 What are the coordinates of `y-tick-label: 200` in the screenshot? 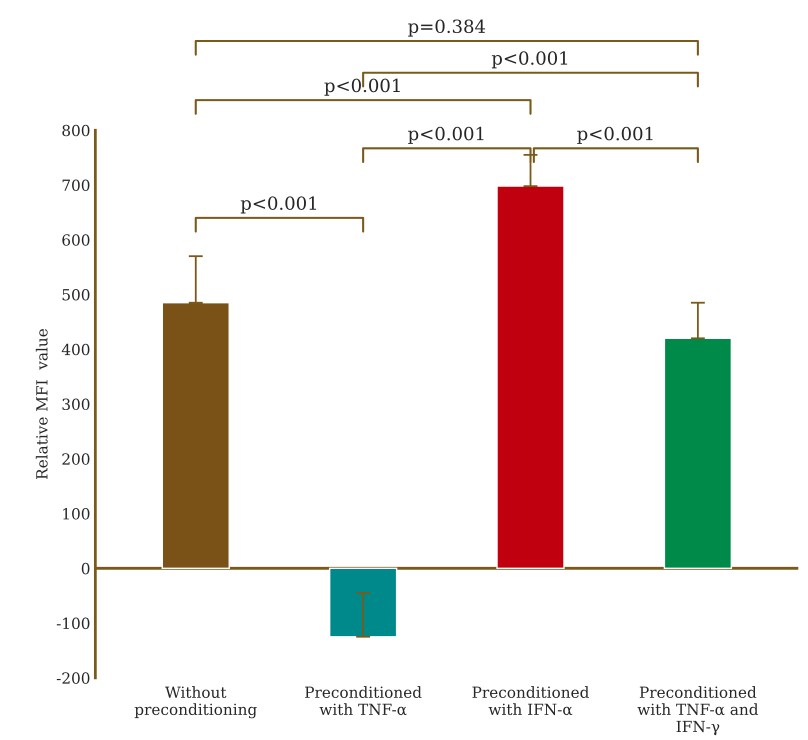 It's located at (76, 459).